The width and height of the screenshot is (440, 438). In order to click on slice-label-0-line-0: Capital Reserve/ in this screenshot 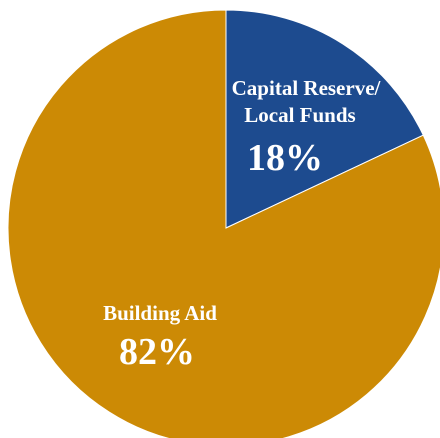, I will do `click(307, 88)`.